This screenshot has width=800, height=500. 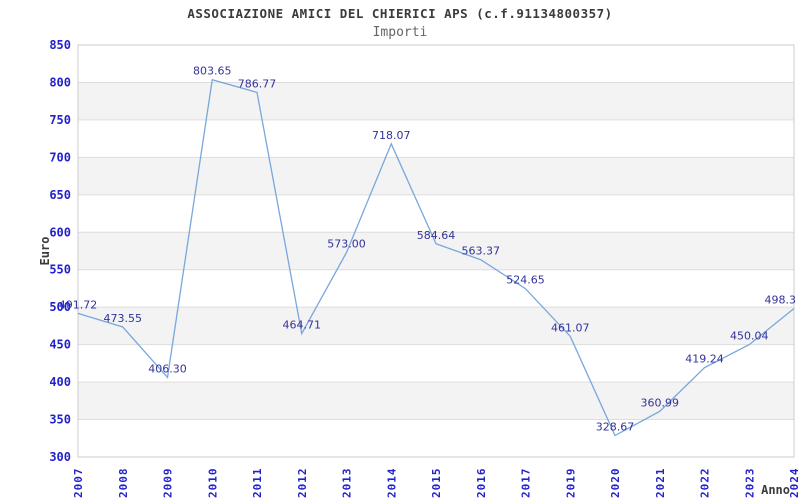 I want to click on point-label: 473.55, so click(x=123, y=318).